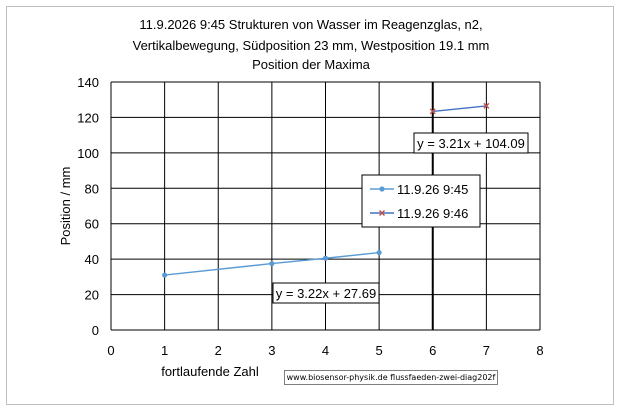  I want to click on legend-entry-label: 11.9.26 9:45, so click(432, 189).